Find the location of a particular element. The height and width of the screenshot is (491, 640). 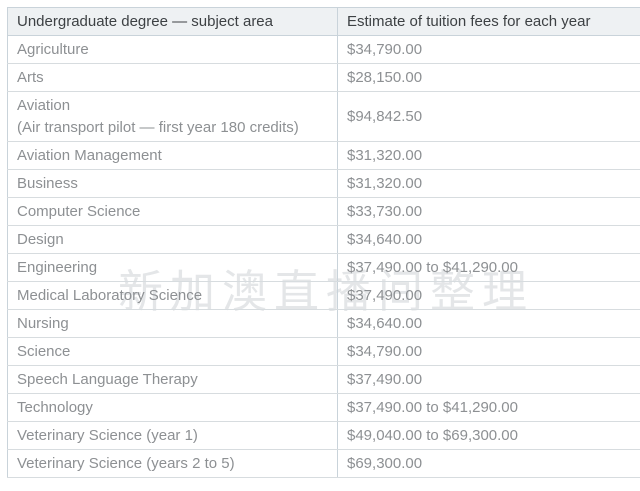

table-row: Business $31,320.00 is located at coordinates (324, 184).